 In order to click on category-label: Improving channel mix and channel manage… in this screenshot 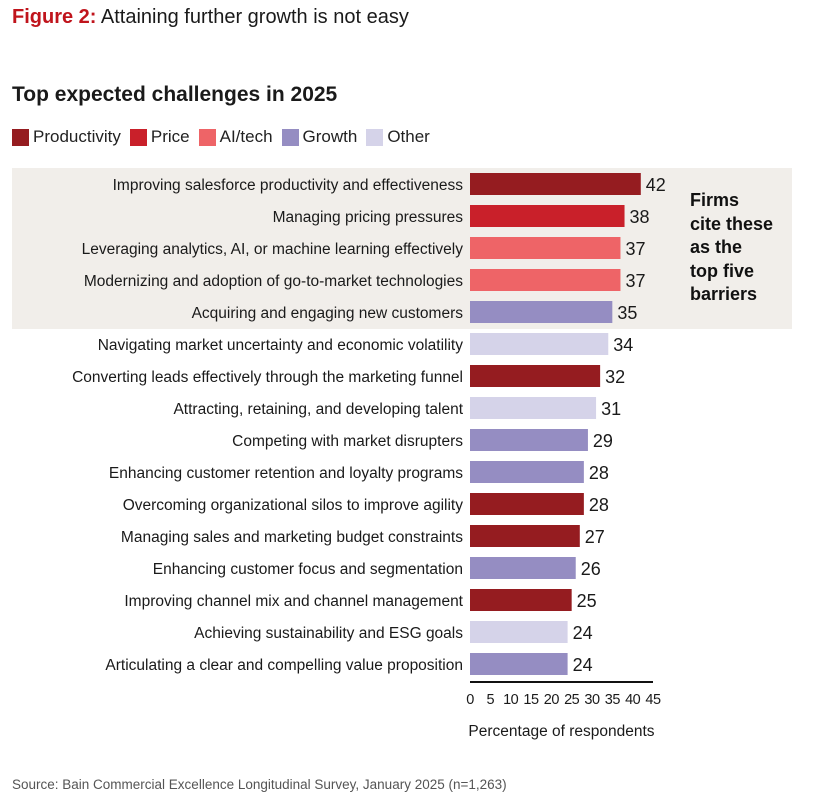, I will do `click(293, 601)`.